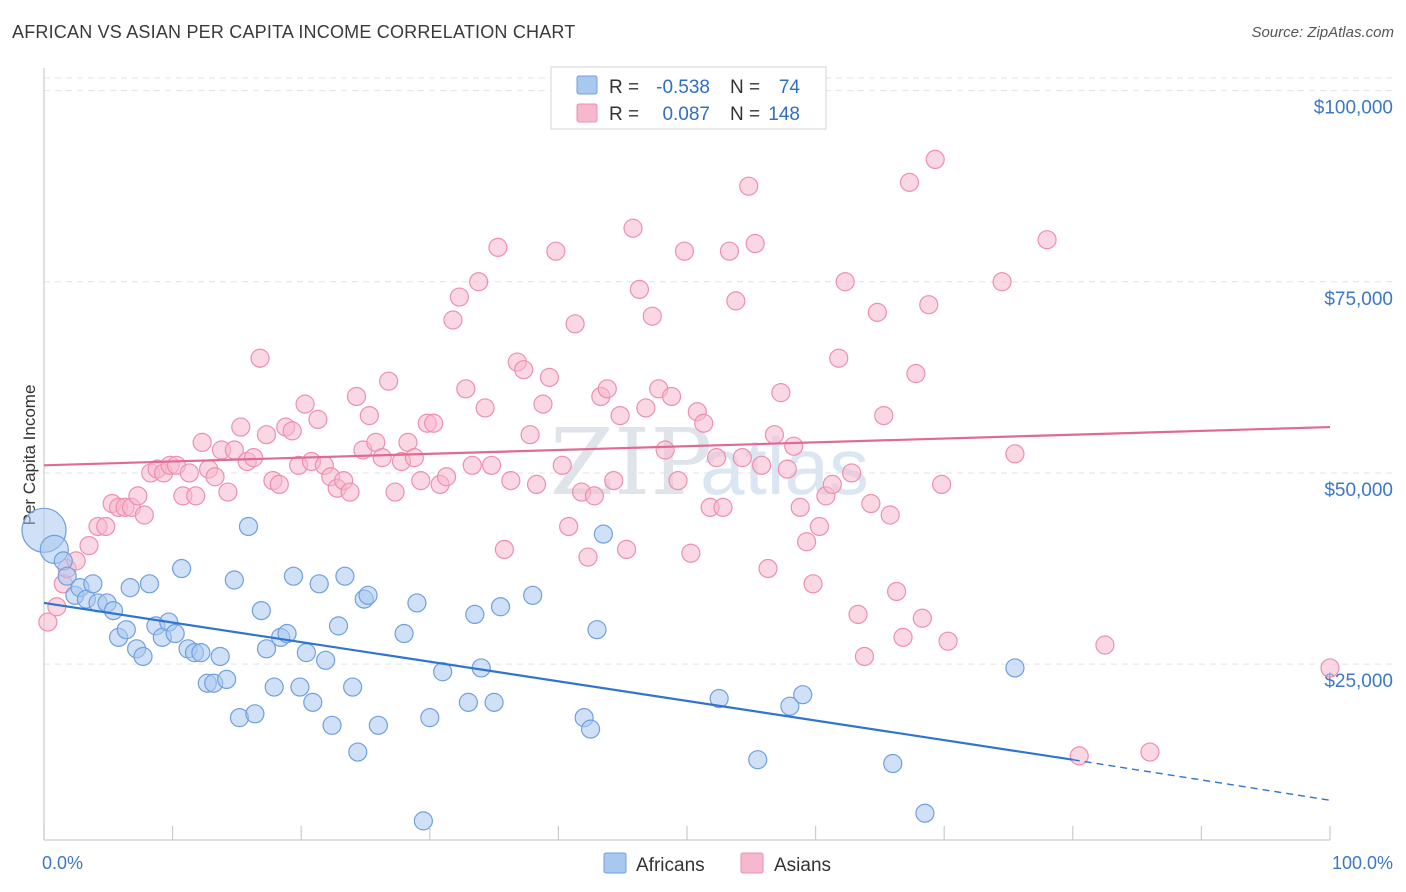 Image resolution: width=1406 pixels, height=892 pixels. I want to click on legend: Africans Asians, so click(717, 864).